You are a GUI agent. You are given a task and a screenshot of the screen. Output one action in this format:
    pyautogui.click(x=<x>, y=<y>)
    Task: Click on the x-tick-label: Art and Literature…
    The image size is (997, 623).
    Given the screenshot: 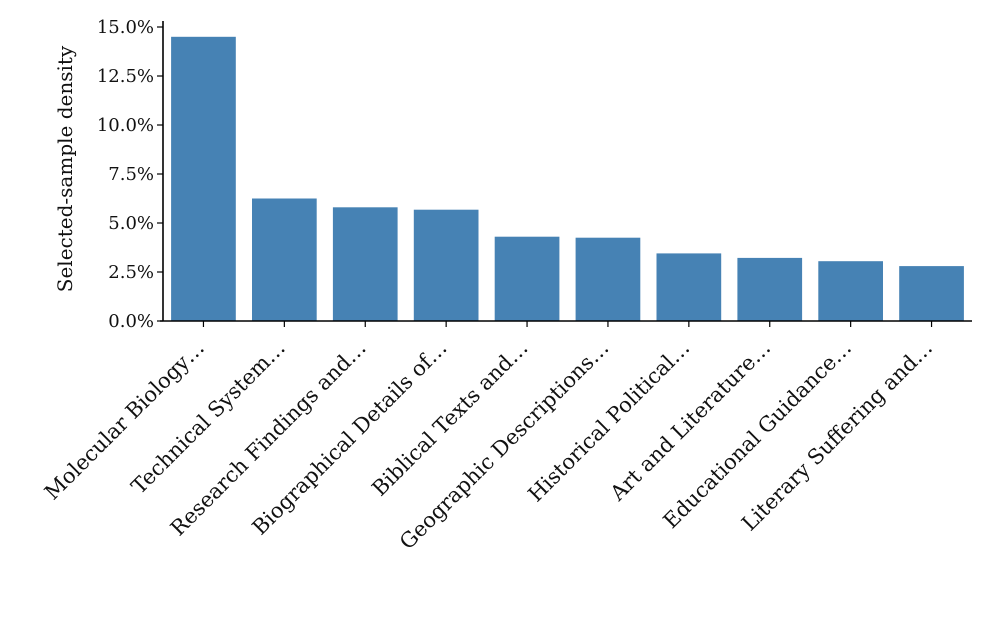 What is the action you would take?
    pyautogui.click(x=690, y=421)
    